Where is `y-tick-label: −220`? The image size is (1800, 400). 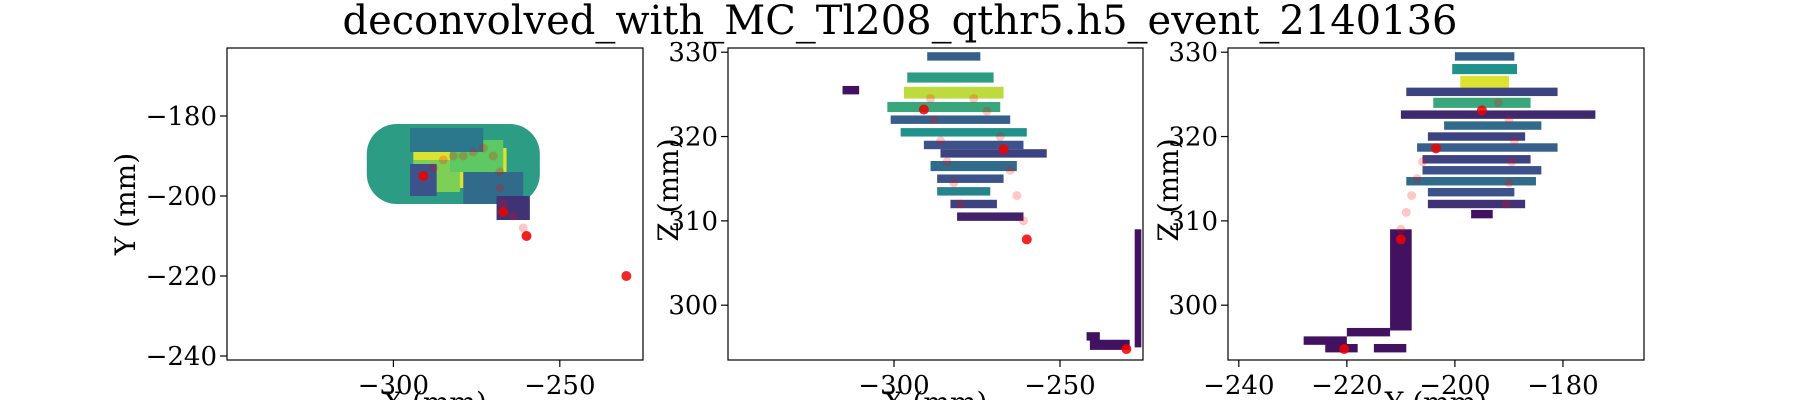 y-tick-label: −220 is located at coordinates (181, 277).